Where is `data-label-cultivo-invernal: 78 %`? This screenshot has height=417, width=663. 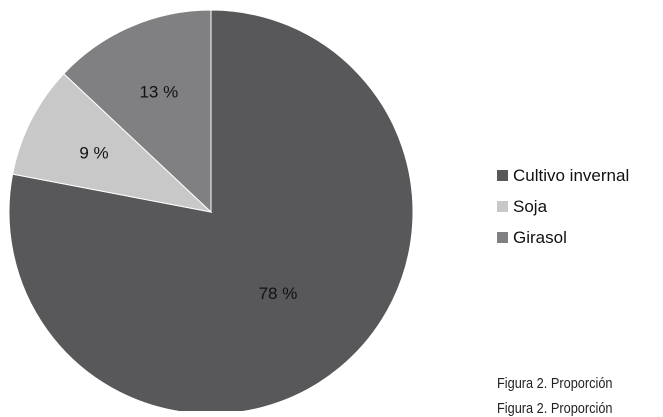
data-label-cultivo-invernal: 78 % is located at coordinates (278, 293).